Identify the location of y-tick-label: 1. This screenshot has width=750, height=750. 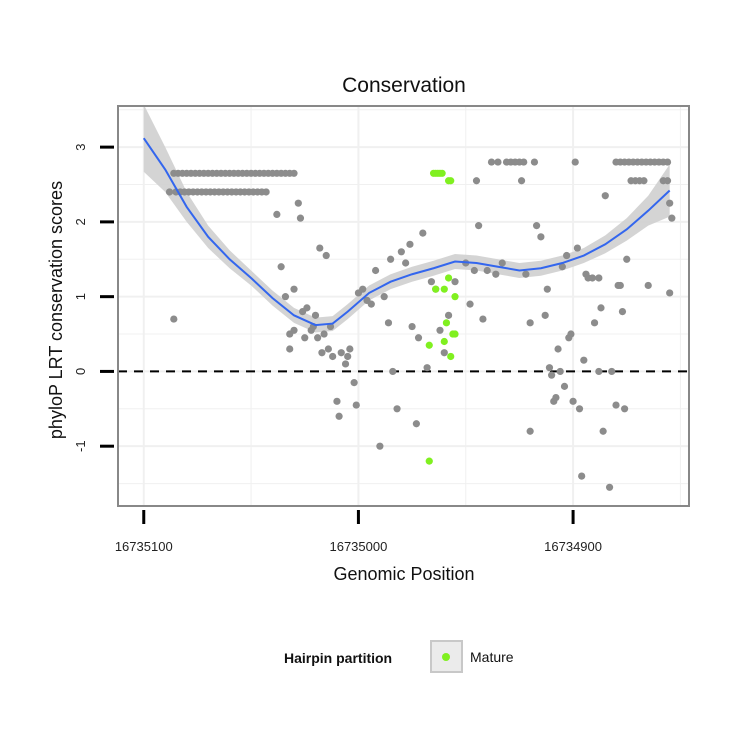
(80, 296).